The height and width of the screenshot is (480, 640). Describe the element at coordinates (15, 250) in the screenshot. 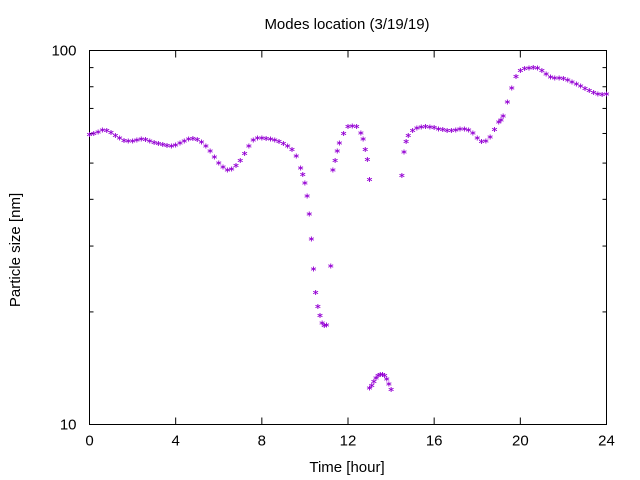

I see `y-axis-label: Particle size [nm]` at that location.